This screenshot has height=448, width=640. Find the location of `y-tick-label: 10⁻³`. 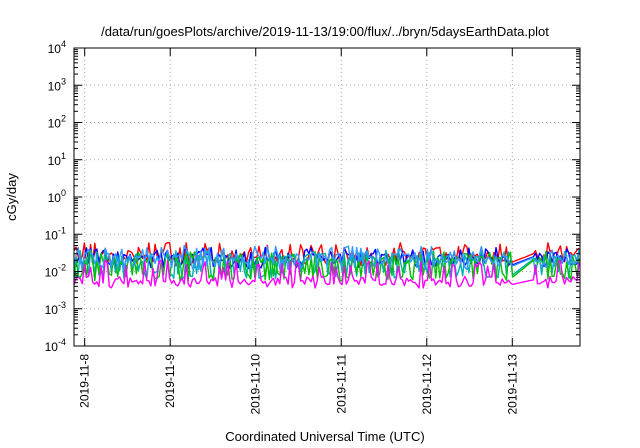

y-tick-label: 10⁻³ is located at coordinates (55, 308).